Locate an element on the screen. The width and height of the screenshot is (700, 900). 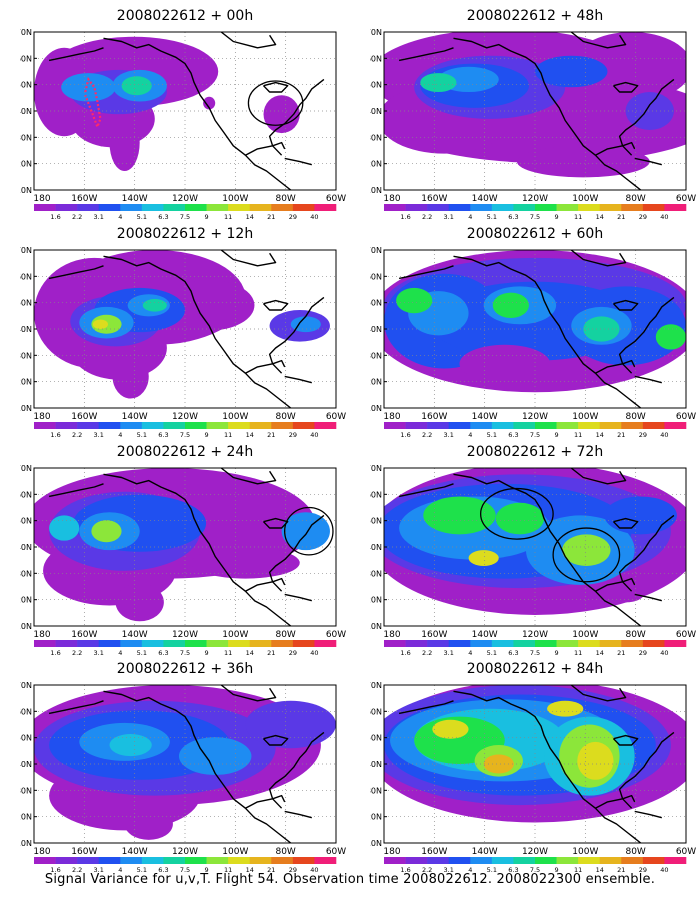
colorbar-label: 14 is located at coordinates (250, 216).